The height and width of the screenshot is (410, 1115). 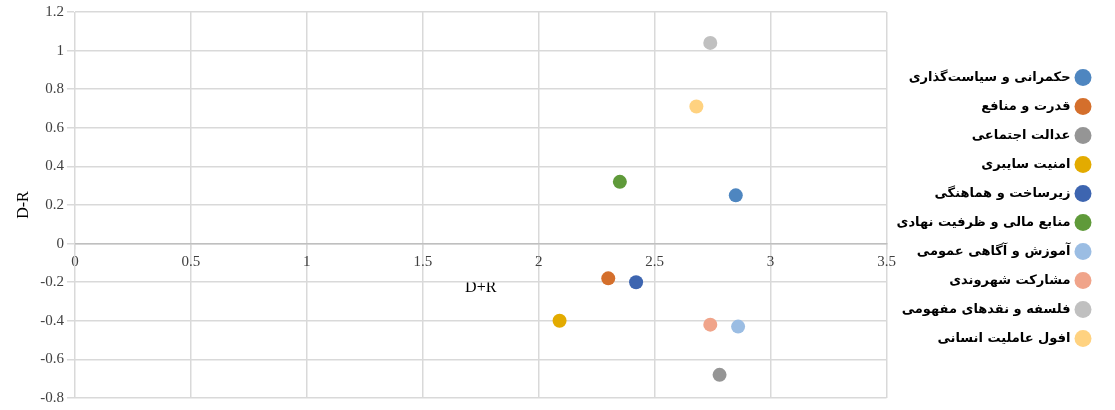 What do you see at coordinates (52, 281) in the screenshot?
I see `y-tick-label: -0.2` at bounding box center [52, 281].